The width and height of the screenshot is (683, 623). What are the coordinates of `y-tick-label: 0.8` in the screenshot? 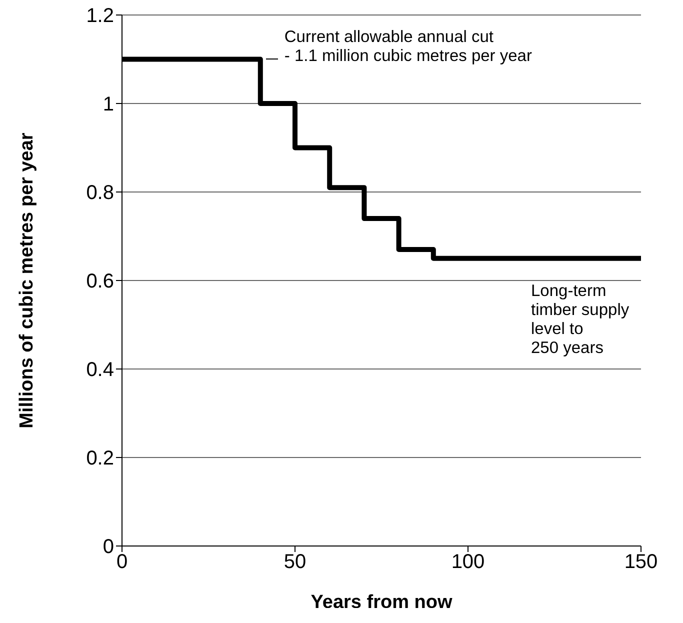 It's located at (100, 193).